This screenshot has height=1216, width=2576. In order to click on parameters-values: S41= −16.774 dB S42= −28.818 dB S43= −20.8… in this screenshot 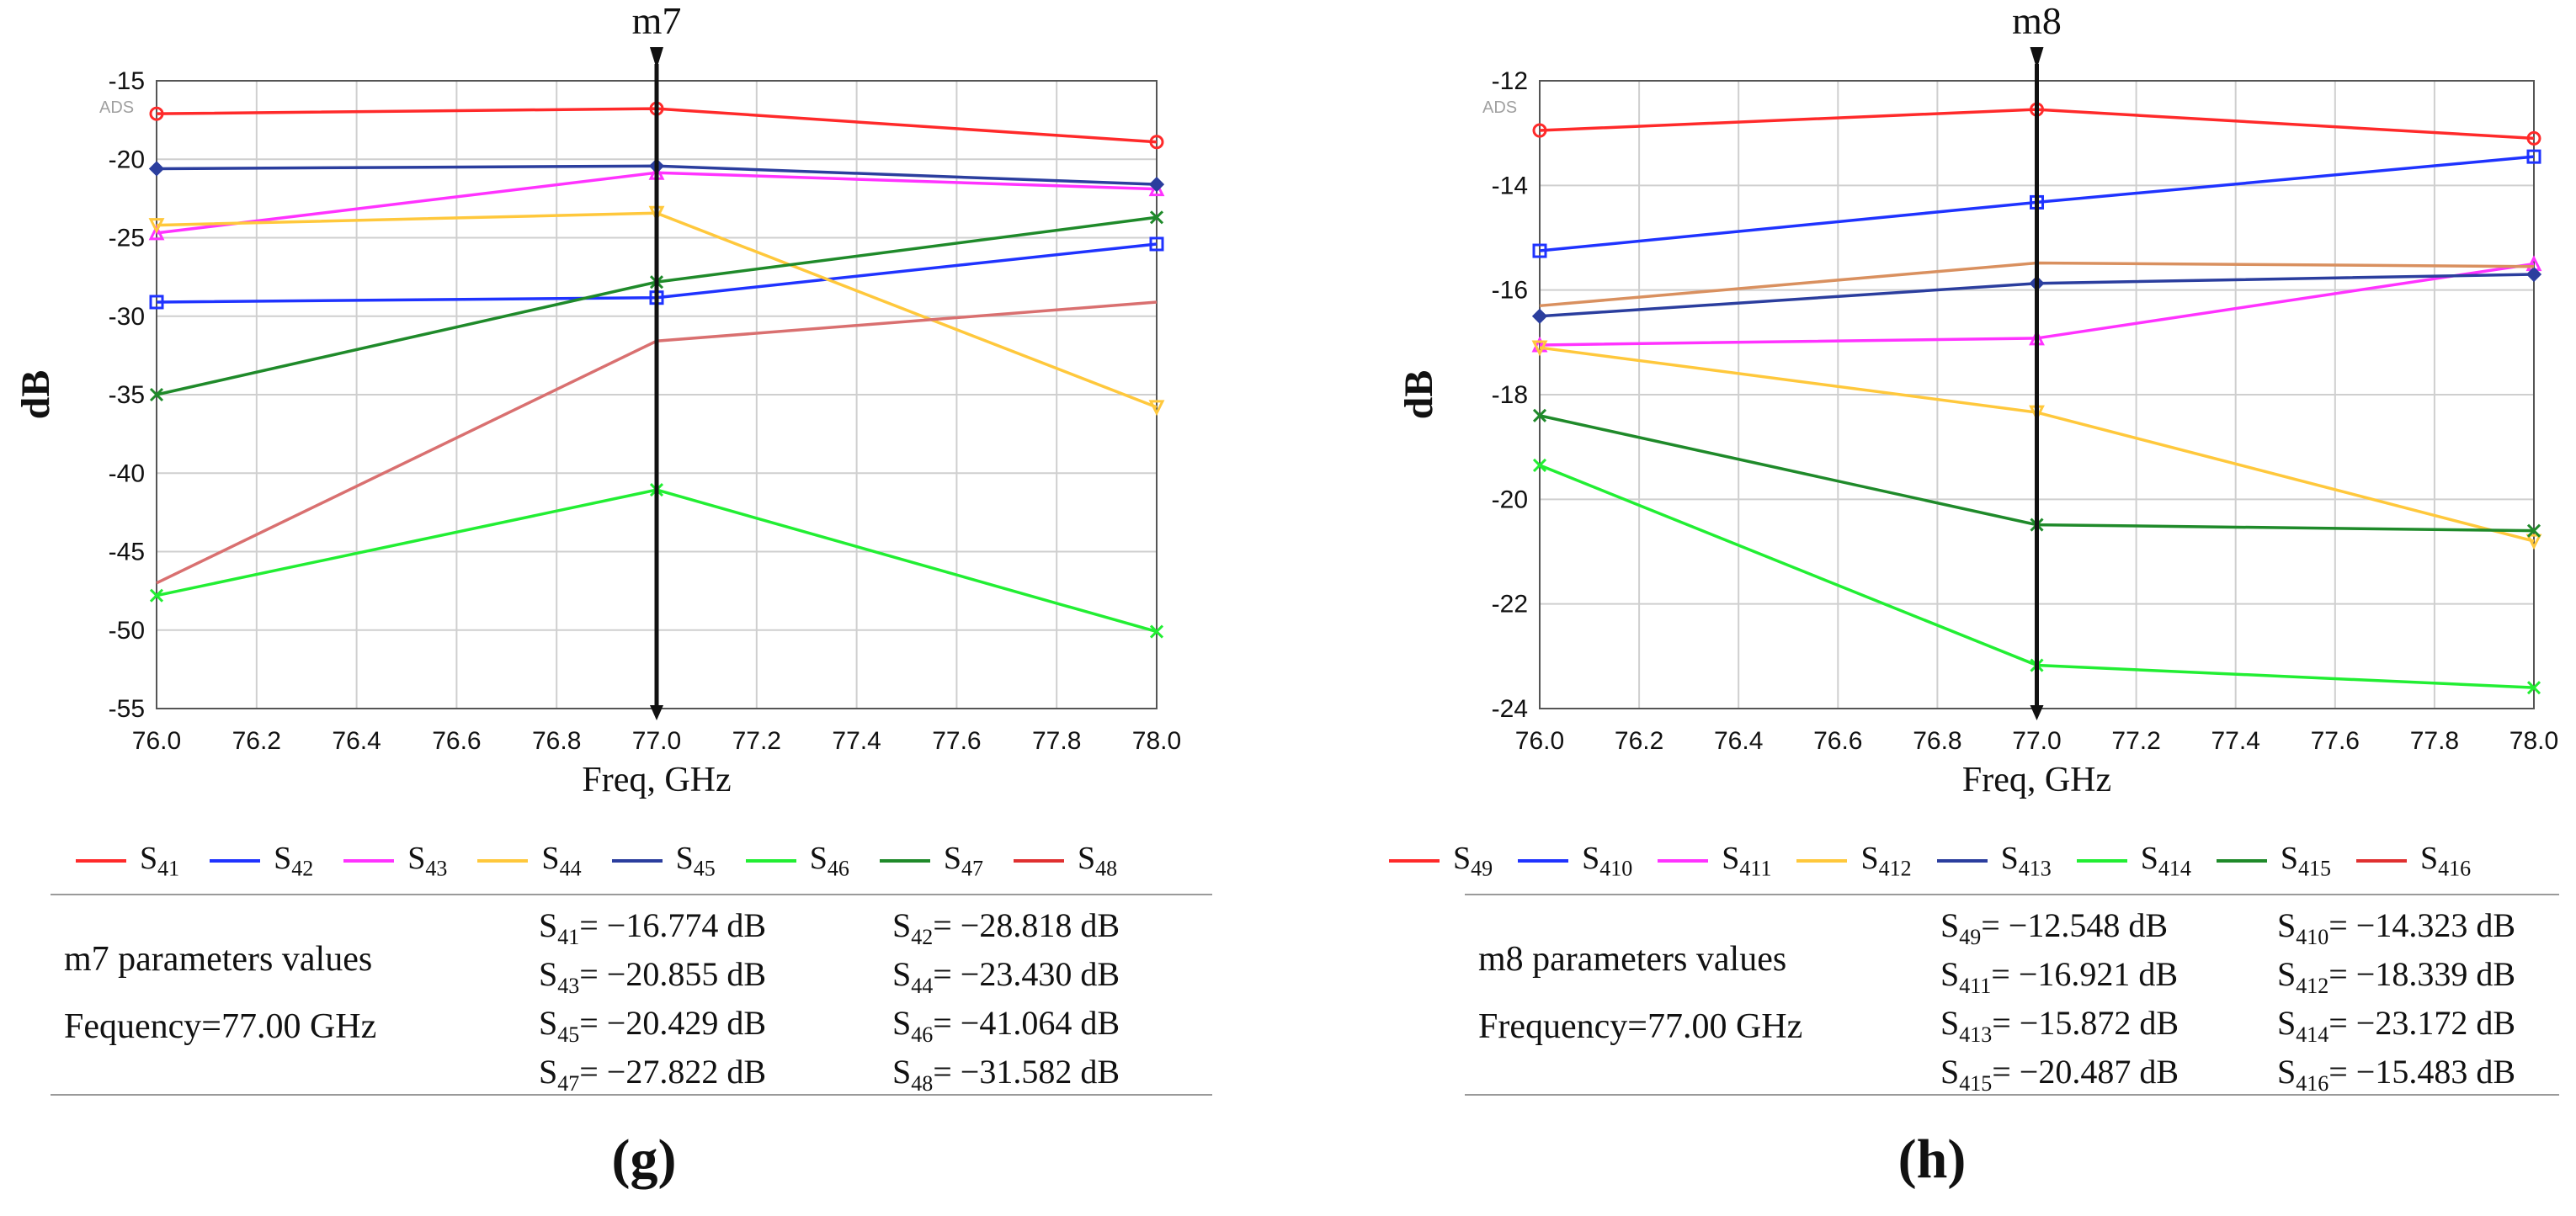, I will do `click(893, 999)`.